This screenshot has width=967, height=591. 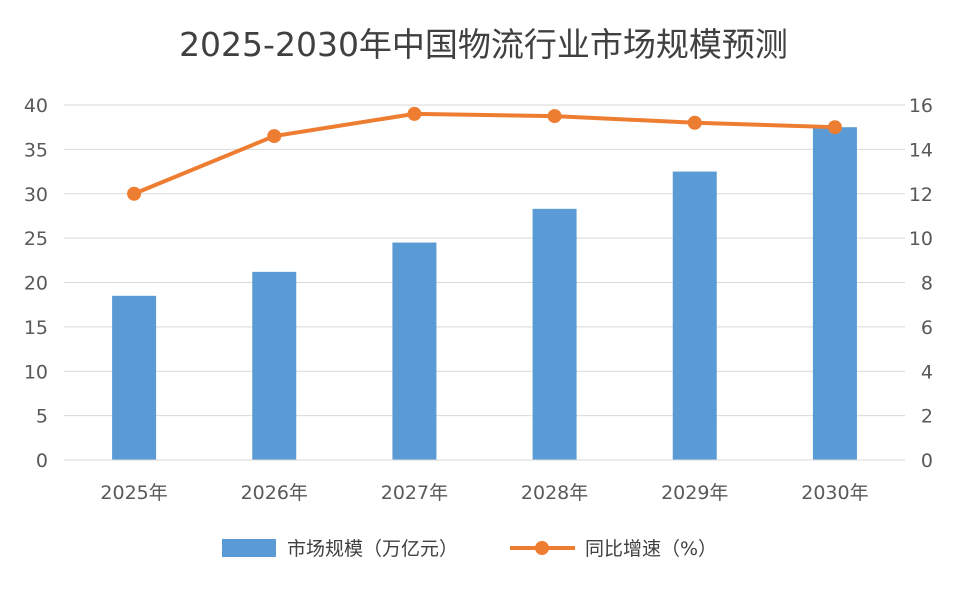 I want to click on legend-label-bar: 市场规模（万亿元）, so click(x=372, y=549).